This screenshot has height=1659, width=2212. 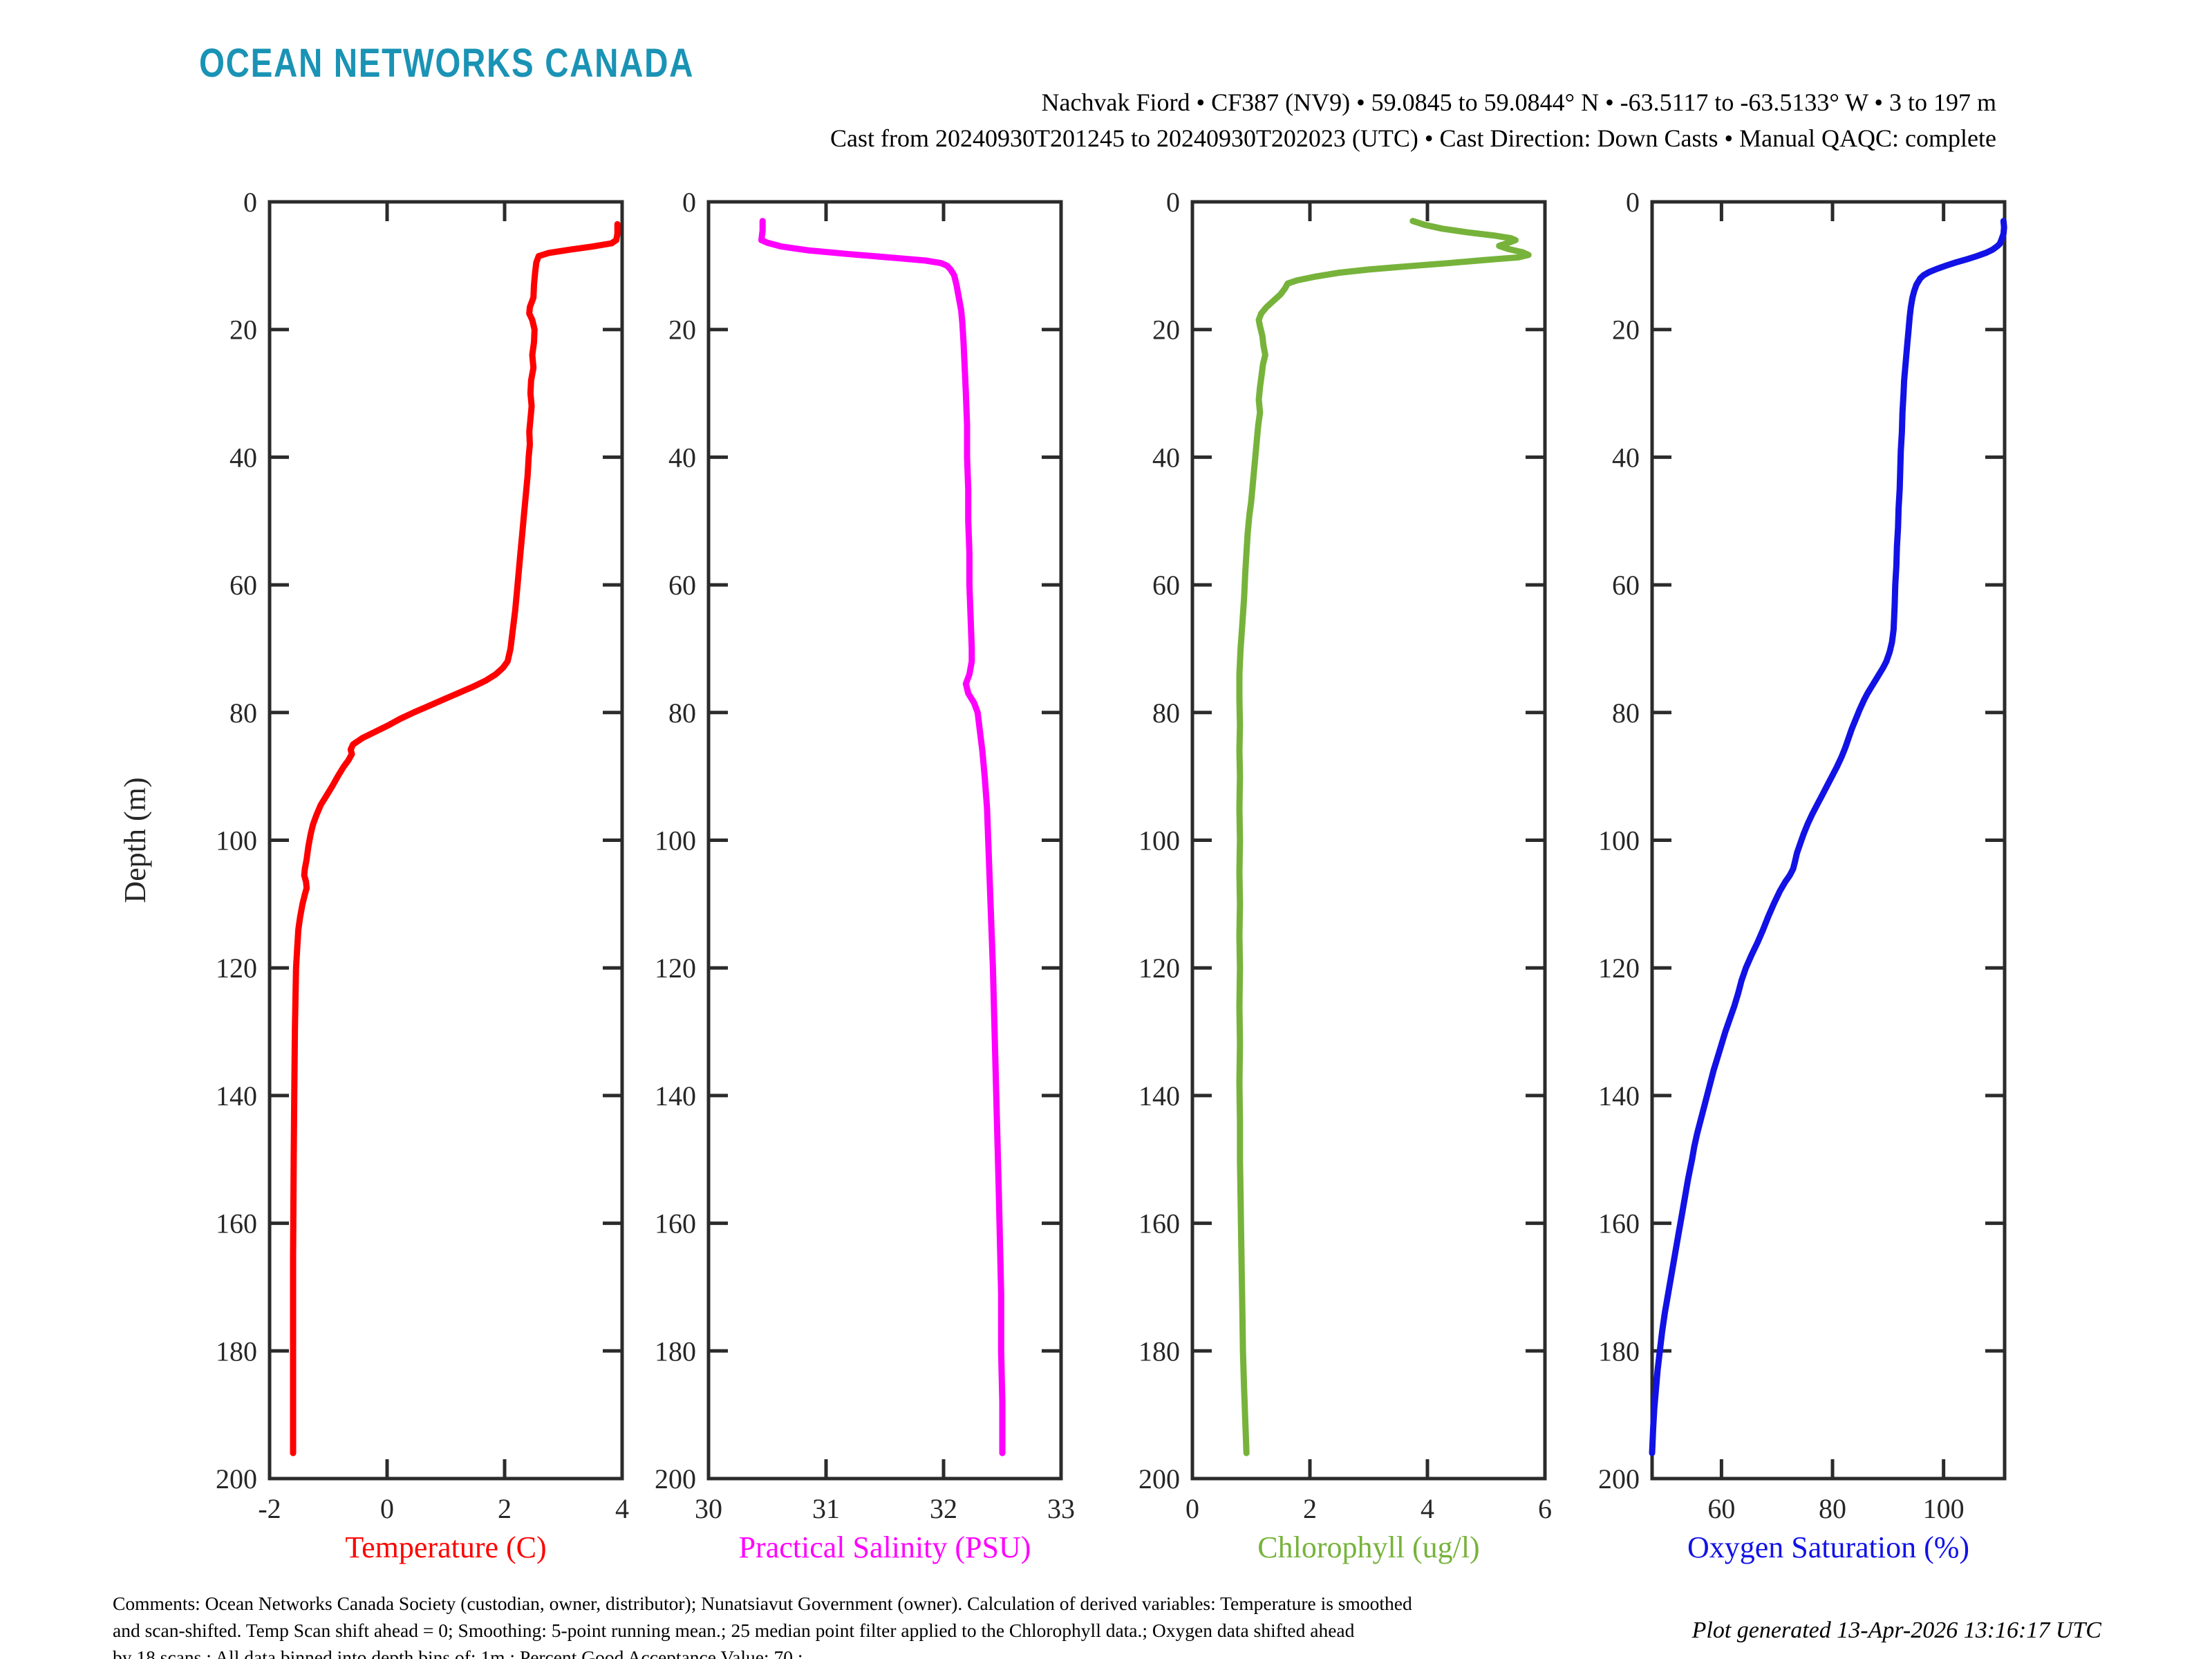 I want to click on chlorophyll-x-tick-label: 0, so click(x=1192, y=1508).